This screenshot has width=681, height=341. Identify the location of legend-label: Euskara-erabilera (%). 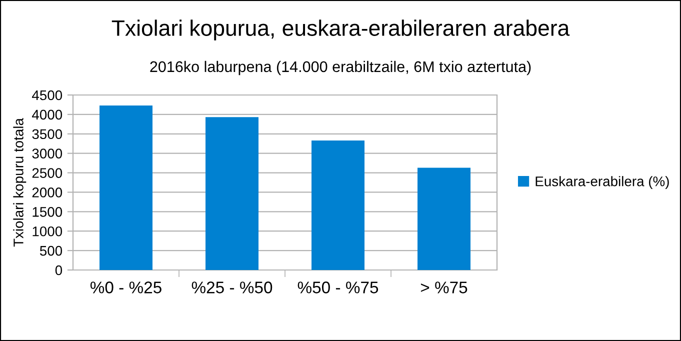
(602, 183).